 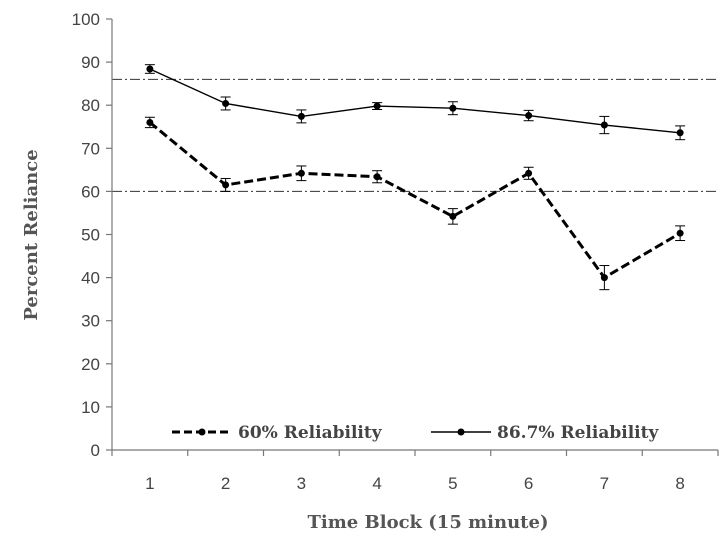 What do you see at coordinates (528, 483) in the screenshot?
I see `x-tick-label: 6` at bounding box center [528, 483].